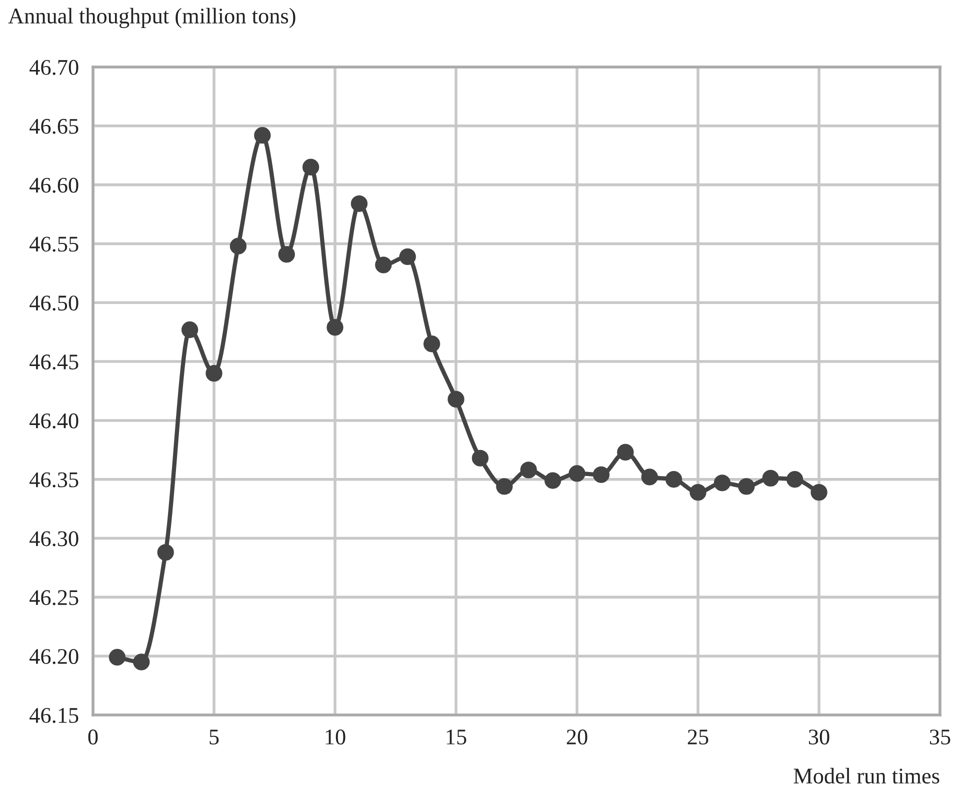 This screenshot has width=954, height=794. What do you see at coordinates (867, 776) in the screenshot?
I see `x-axis-title: Model run times` at bounding box center [867, 776].